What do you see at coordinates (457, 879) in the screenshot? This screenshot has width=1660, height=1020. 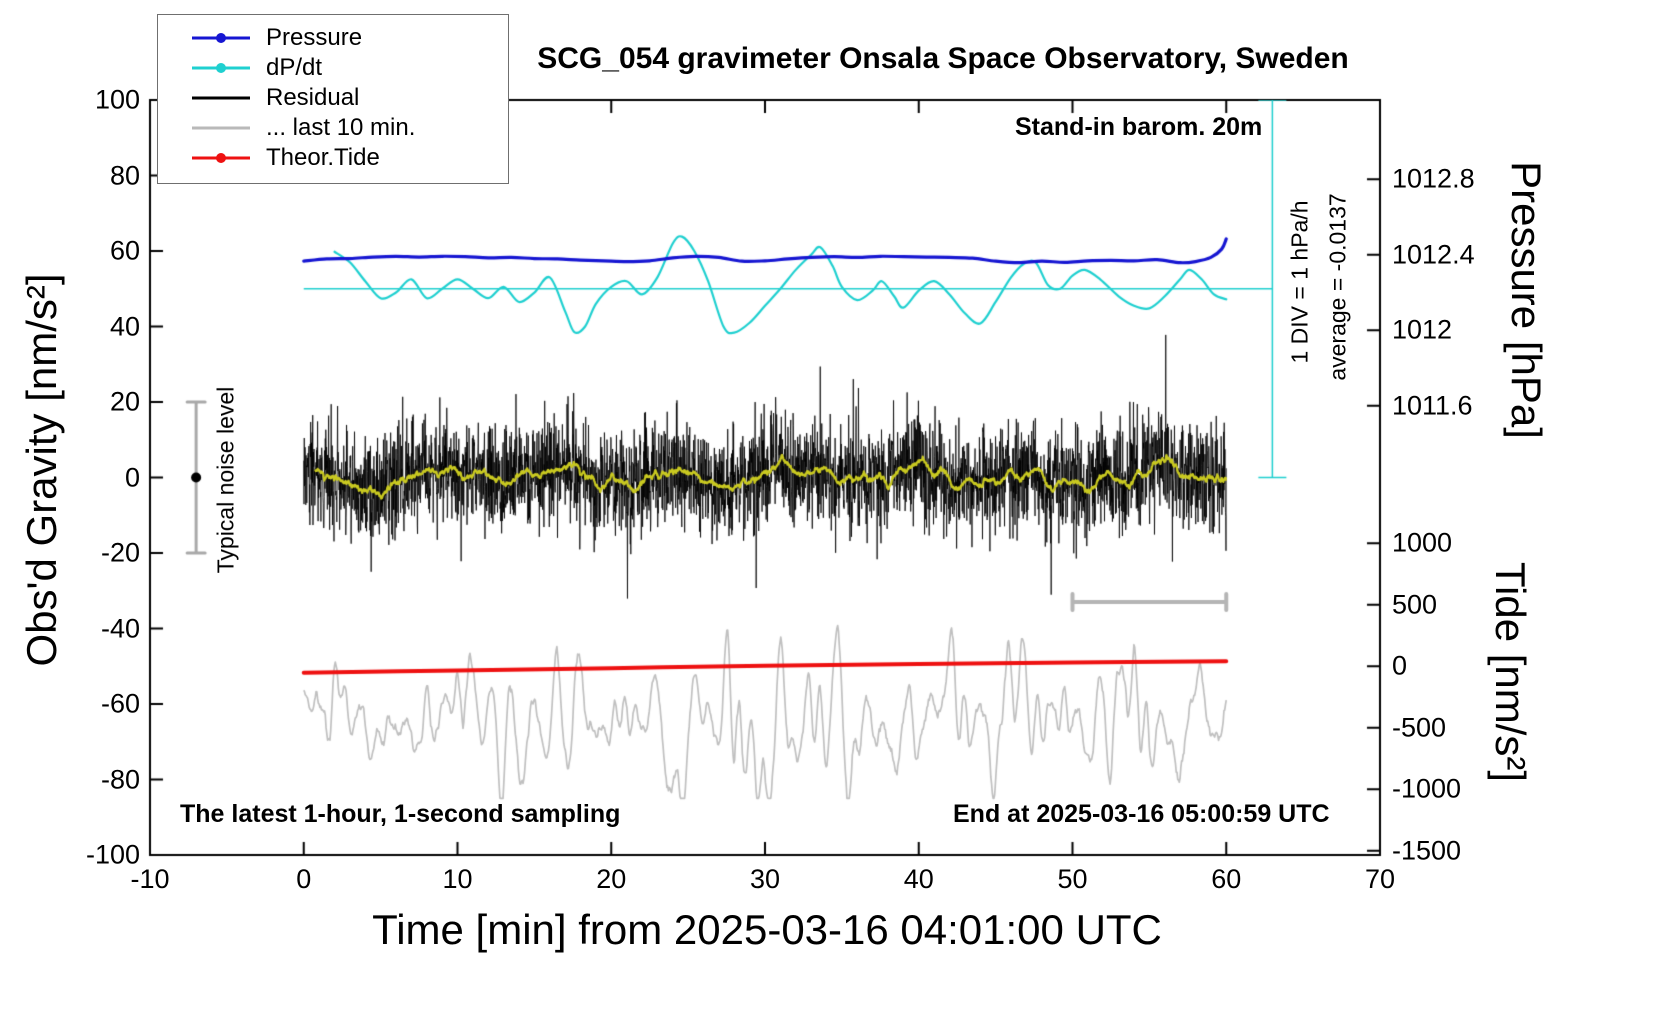 I see `x-tick-label: 10` at bounding box center [457, 879].